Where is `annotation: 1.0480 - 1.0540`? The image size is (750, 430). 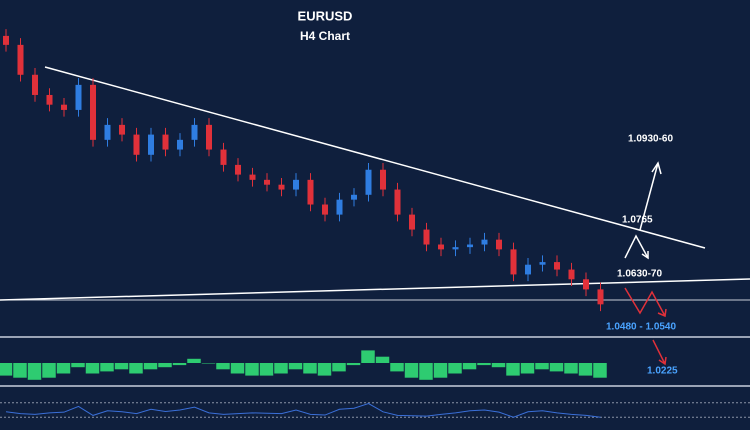 annotation: 1.0480 - 1.0540 is located at coordinates (641, 327).